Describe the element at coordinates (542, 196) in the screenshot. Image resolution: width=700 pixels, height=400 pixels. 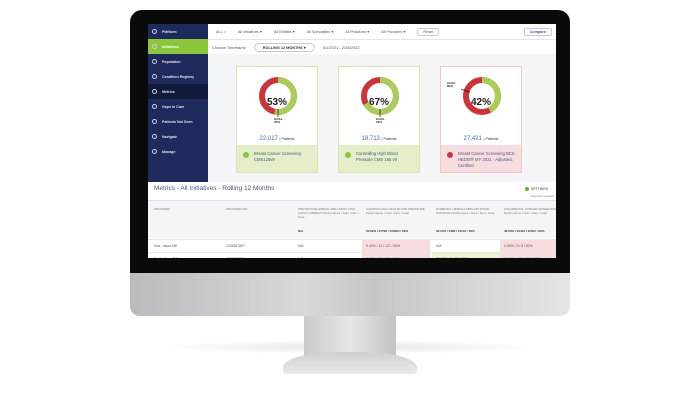
I see `last-updated-note: Data last updated` at that location.